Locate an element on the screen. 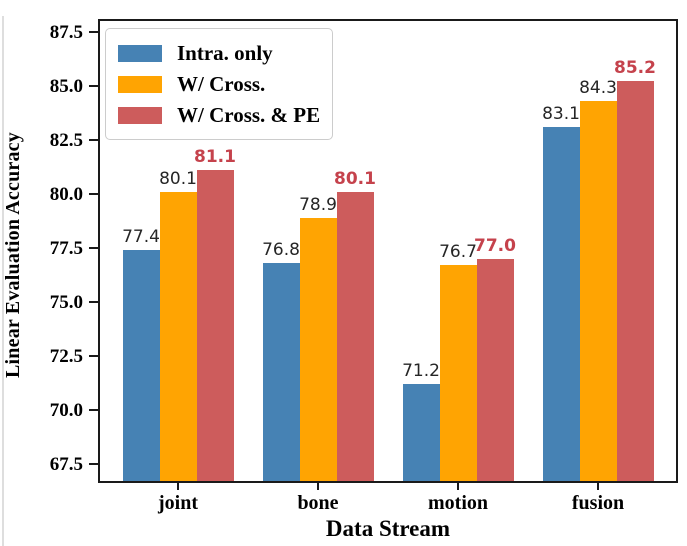  legend-item-w-cross-pe: W/ Cross. & PE is located at coordinates (220, 115).